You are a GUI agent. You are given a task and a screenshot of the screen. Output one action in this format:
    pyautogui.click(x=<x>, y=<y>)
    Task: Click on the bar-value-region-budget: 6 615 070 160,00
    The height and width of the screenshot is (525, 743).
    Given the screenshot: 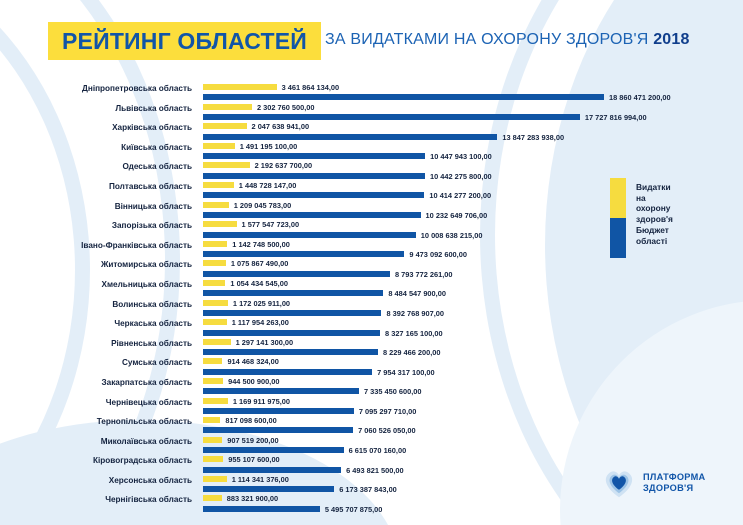 What is the action you would take?
    pyautogui.click(x=377, y=451)
    